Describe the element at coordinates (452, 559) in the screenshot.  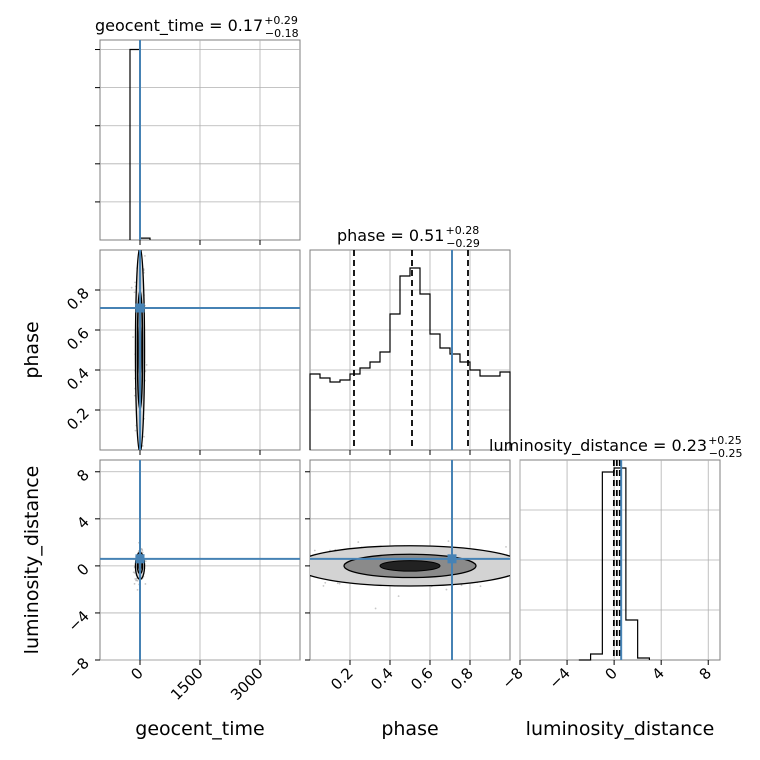
I see `scatter-phase-luminosity_distance-truth-marker` at that location.